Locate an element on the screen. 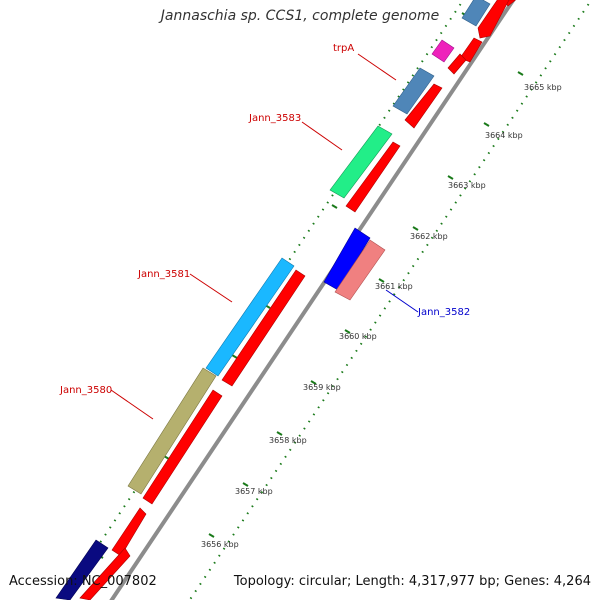 The image size is (600, 600). kbp-label: 3659 kbp is located at coordinates (322, 387).